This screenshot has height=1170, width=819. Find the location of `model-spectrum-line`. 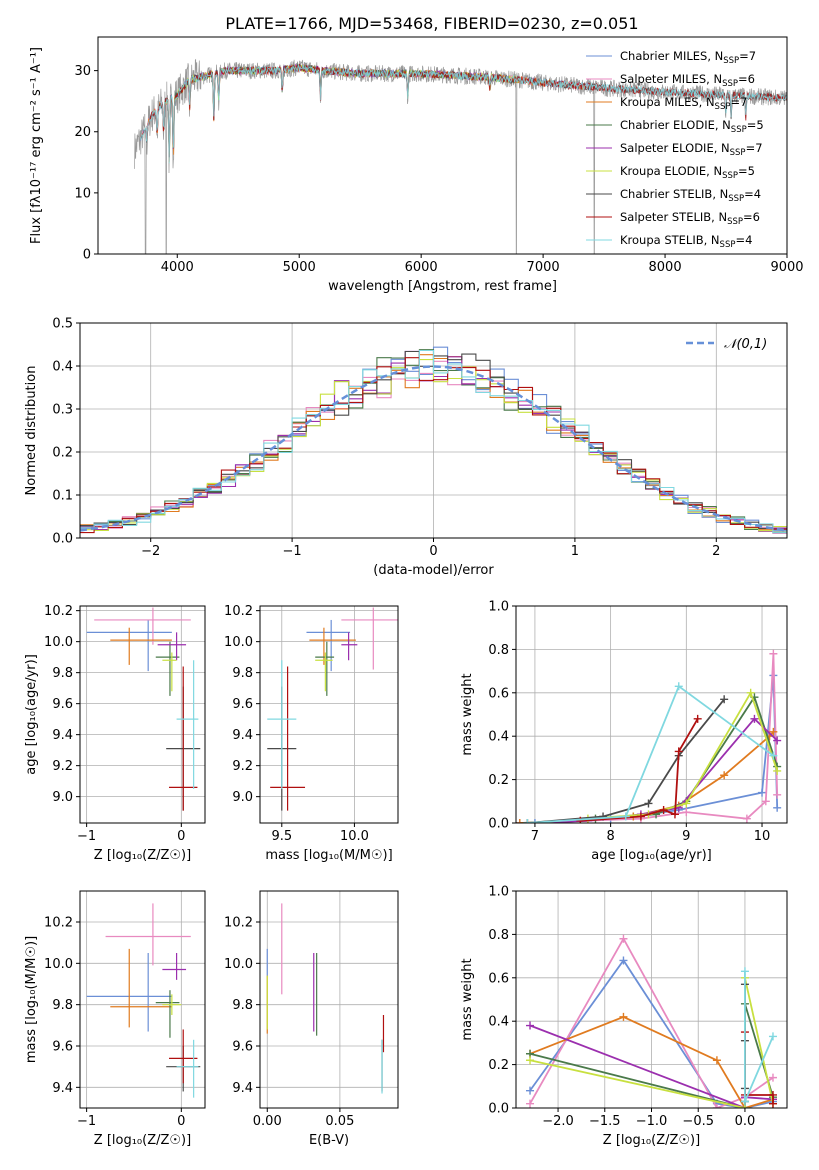

model-spectrum-line is located at coordinates (463, 114).